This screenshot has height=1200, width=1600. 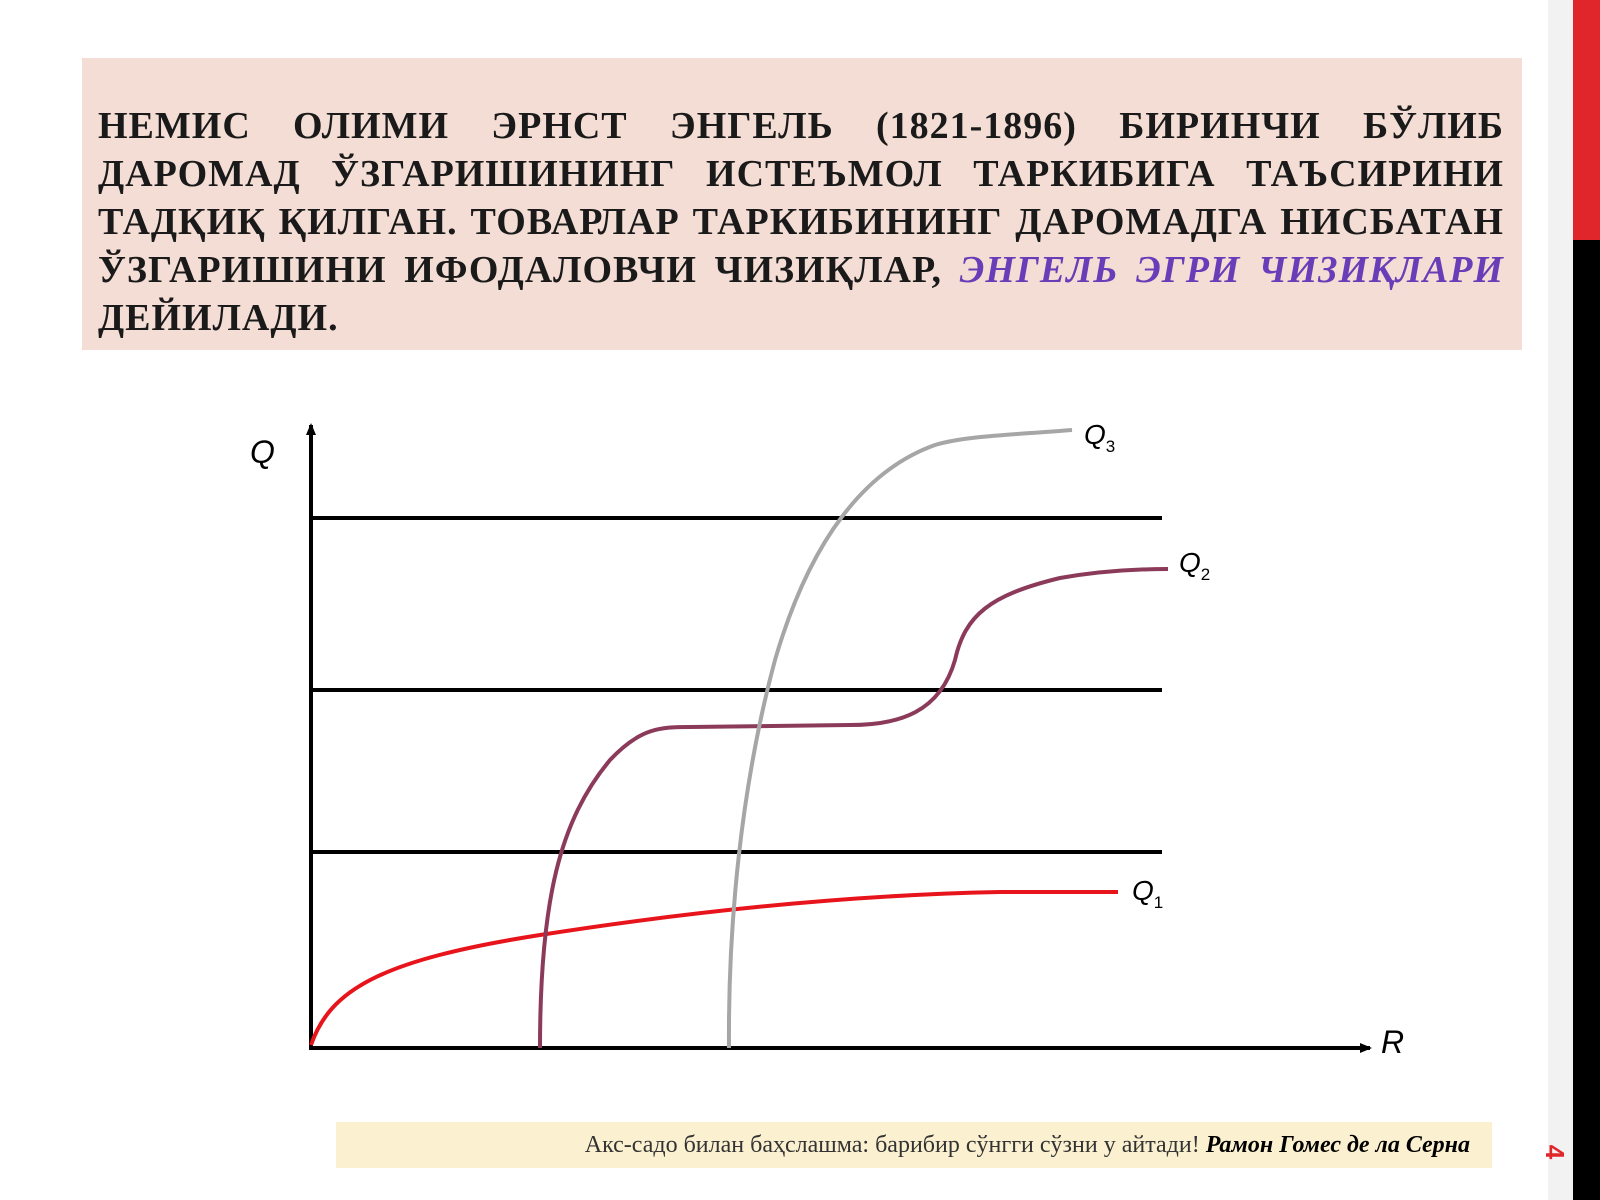 What do you see at coordinates (1143, 890) in the screenshot?
I see `curve-q1-label-main: Q` at bounding box center [1143, 890].